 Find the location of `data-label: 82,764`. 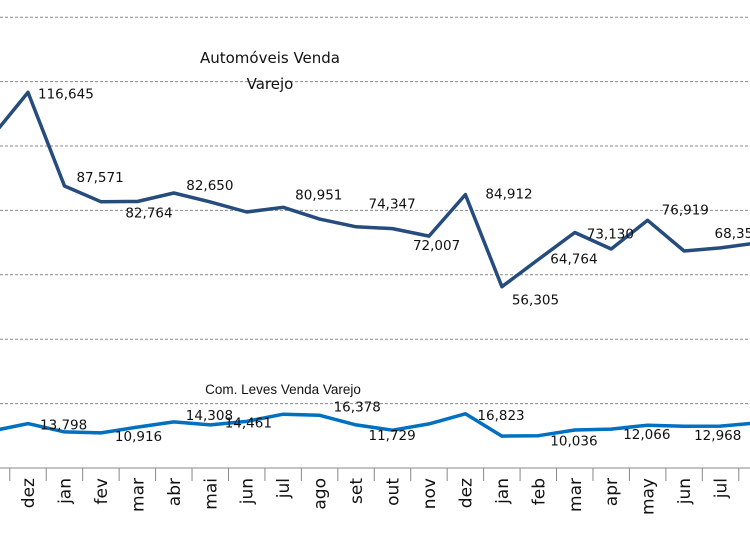

data-label: 82,764 is located at coordinates (148, 213).